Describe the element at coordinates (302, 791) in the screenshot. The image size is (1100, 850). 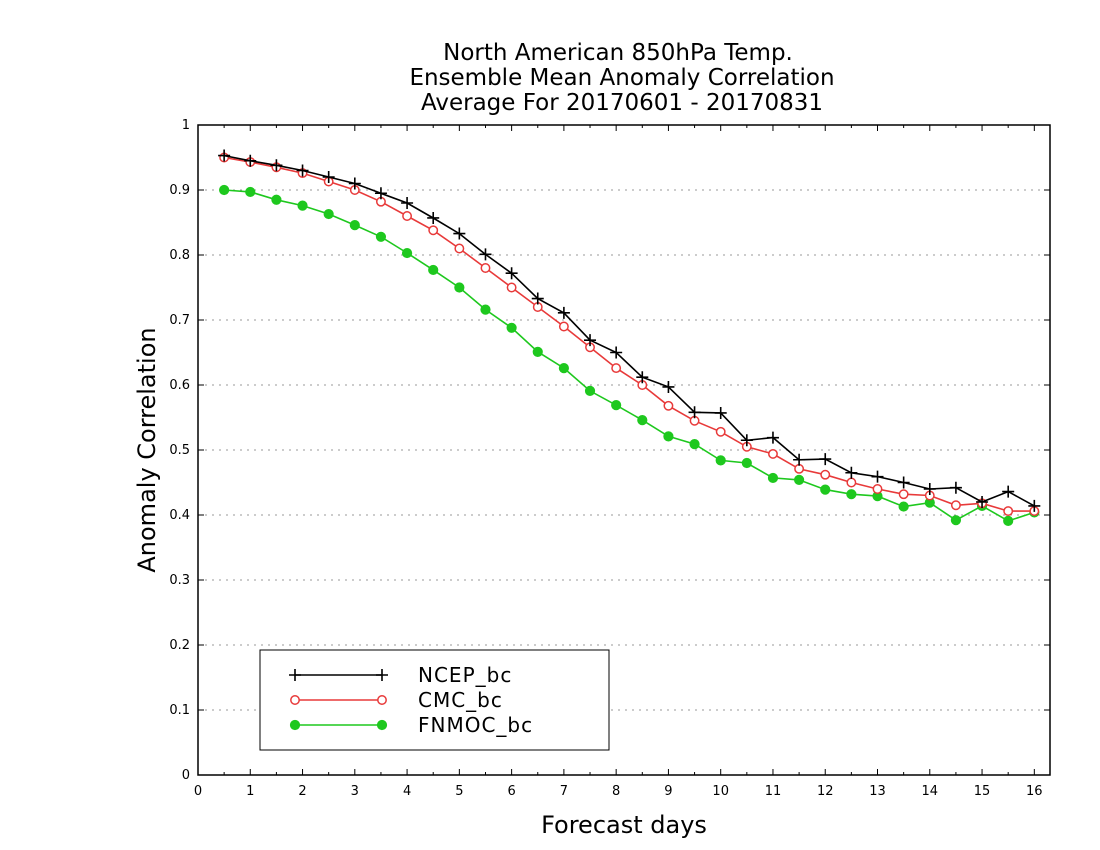
I see `x-tick-label-2: 2` at that location.